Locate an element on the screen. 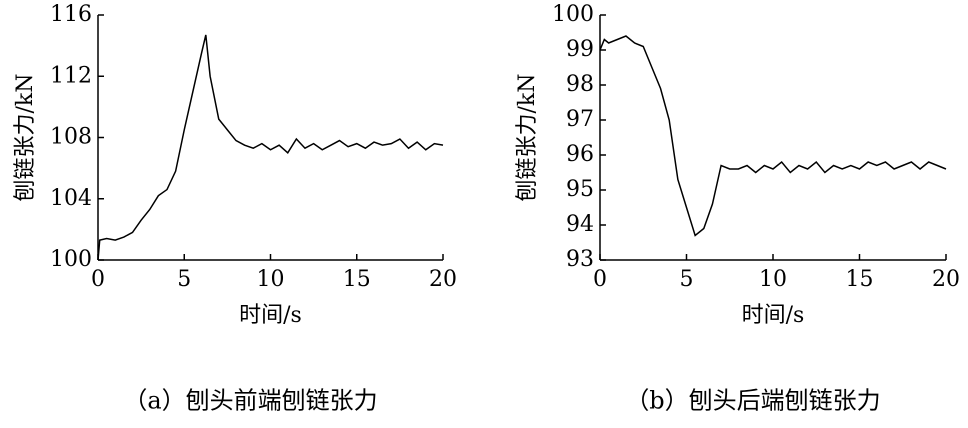 The width and height of the screenshot is (968, 428). y-tick-label: 96 is located at coordinates (580, 154).